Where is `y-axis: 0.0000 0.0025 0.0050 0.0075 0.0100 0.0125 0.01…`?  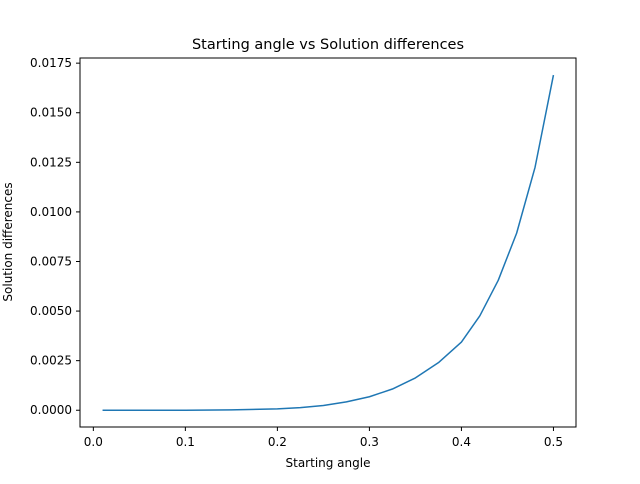 y-axis: 0.0000 0.0025 0.0050 0.0075 0.0100 0.0125 0.01… is located at coordinates (55, 236).